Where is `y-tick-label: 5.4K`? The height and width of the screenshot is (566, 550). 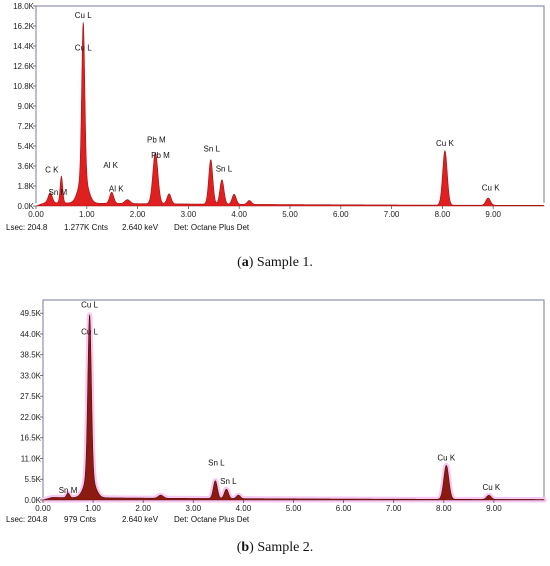 y-tick-label: 5.4K is located at coordinates (26, 146).